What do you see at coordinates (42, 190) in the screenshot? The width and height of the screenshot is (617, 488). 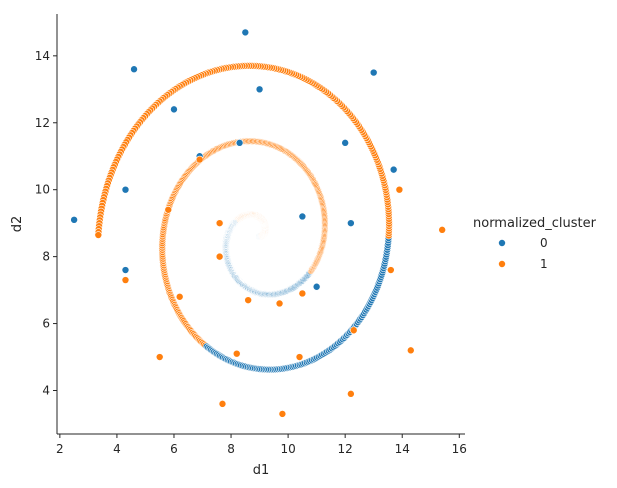 I see `y-tick-label: 10` at bounding box center [42, 190].